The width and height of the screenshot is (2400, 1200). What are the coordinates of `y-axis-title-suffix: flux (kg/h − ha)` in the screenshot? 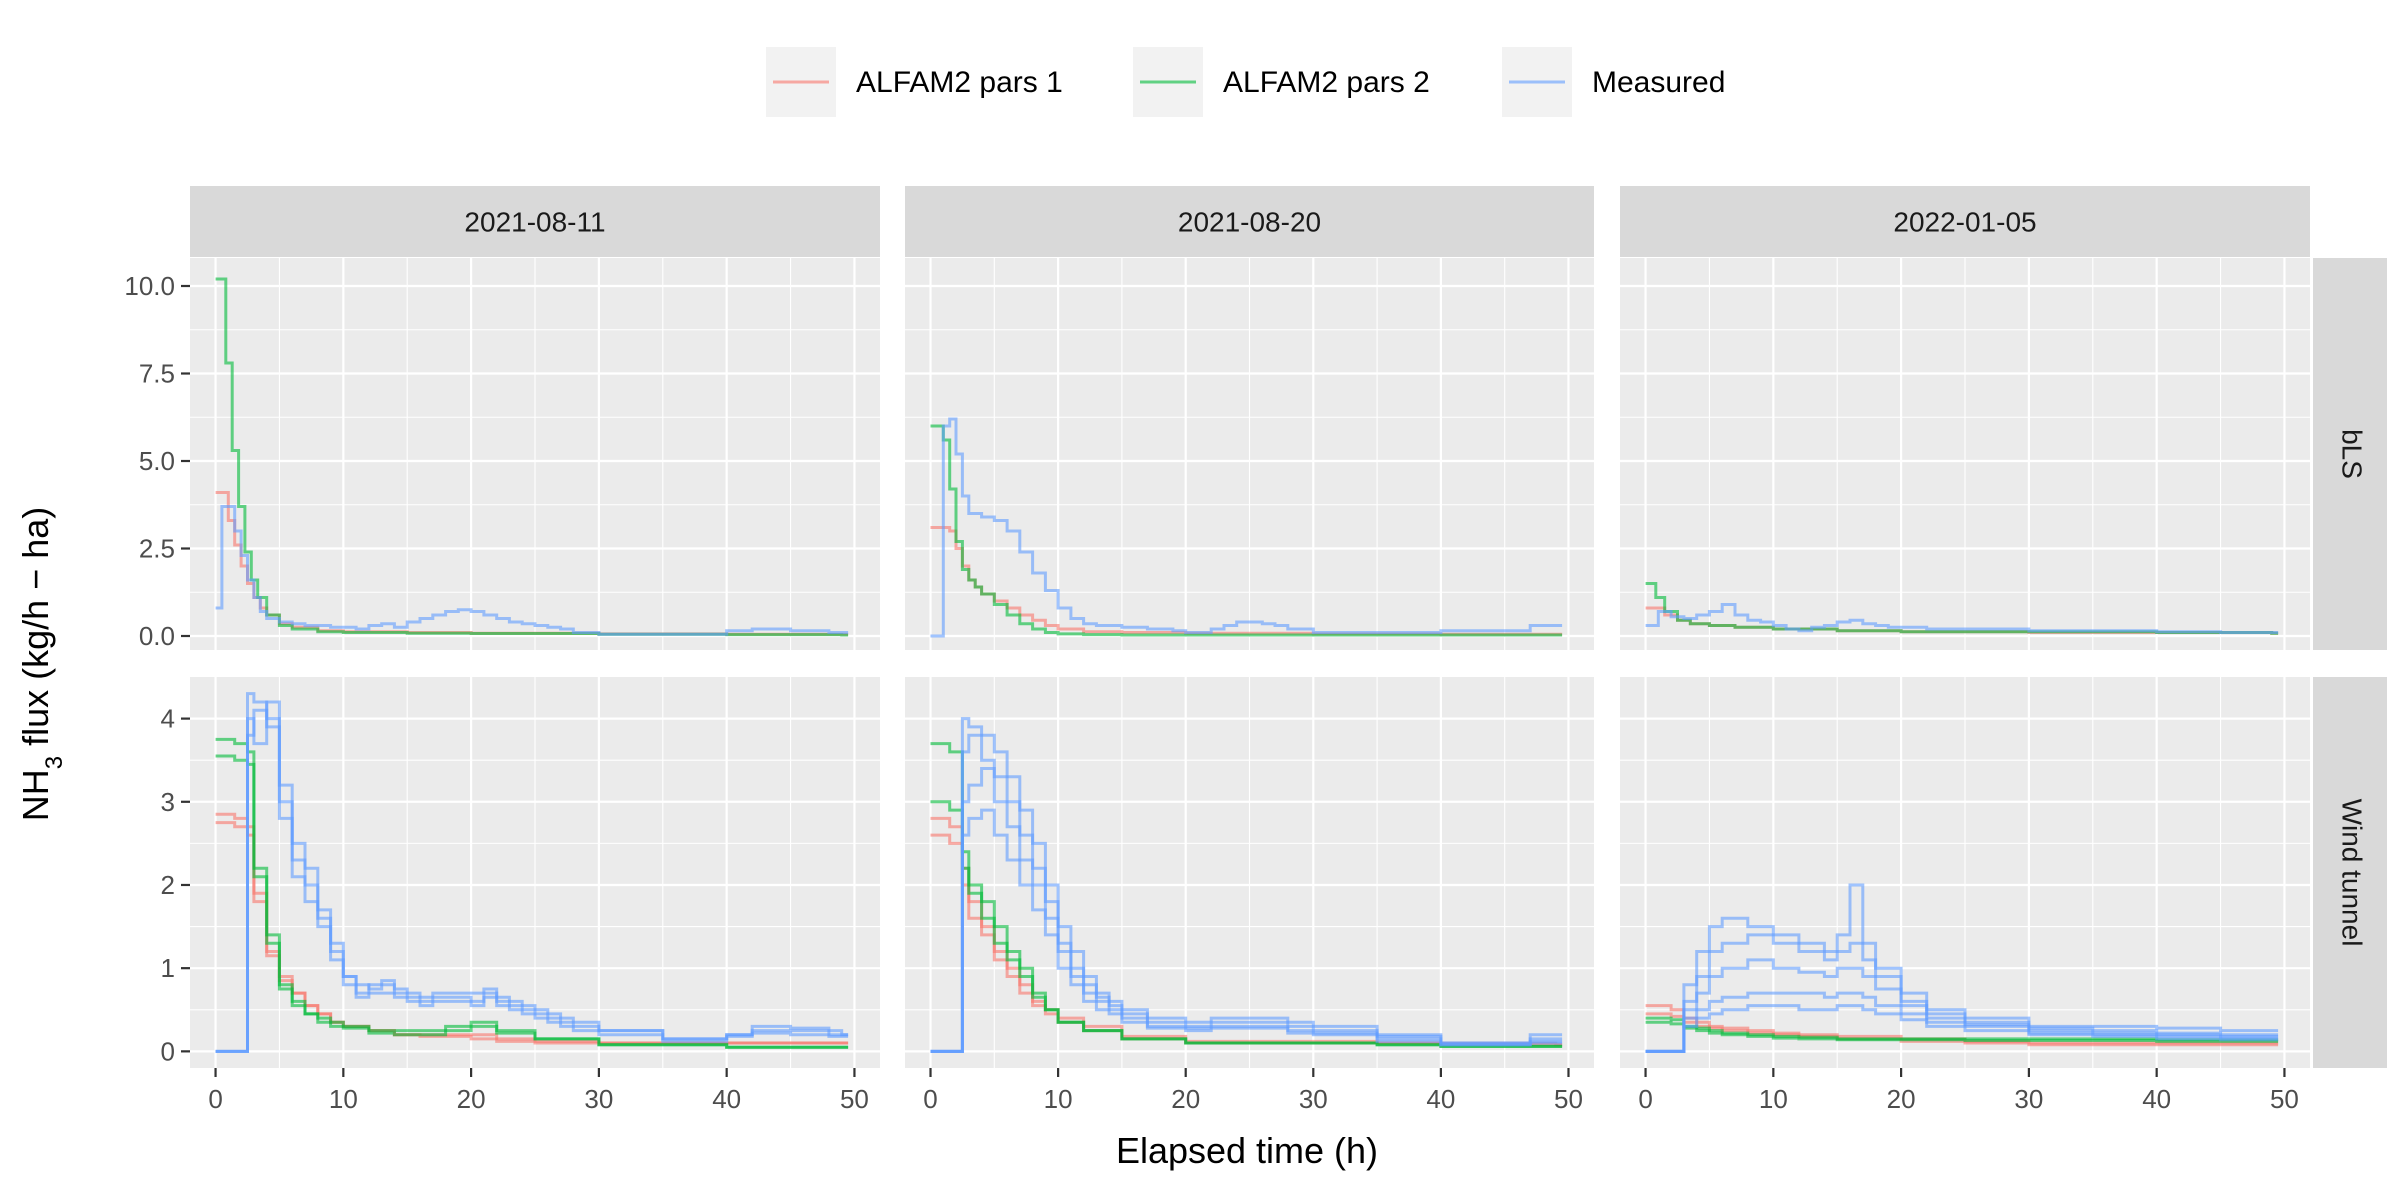 It's located at (35, 631).